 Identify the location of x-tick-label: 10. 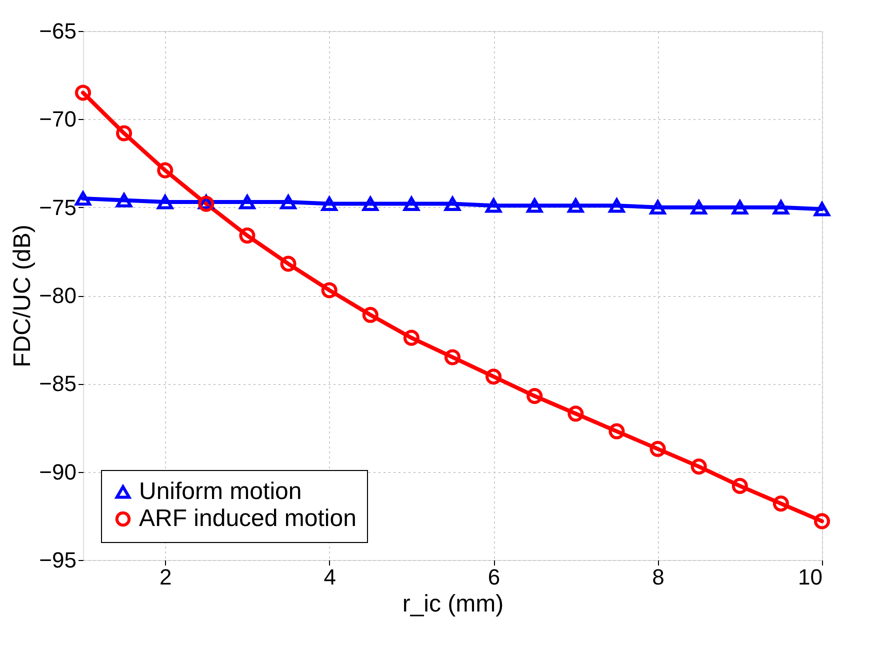
(810, 577).